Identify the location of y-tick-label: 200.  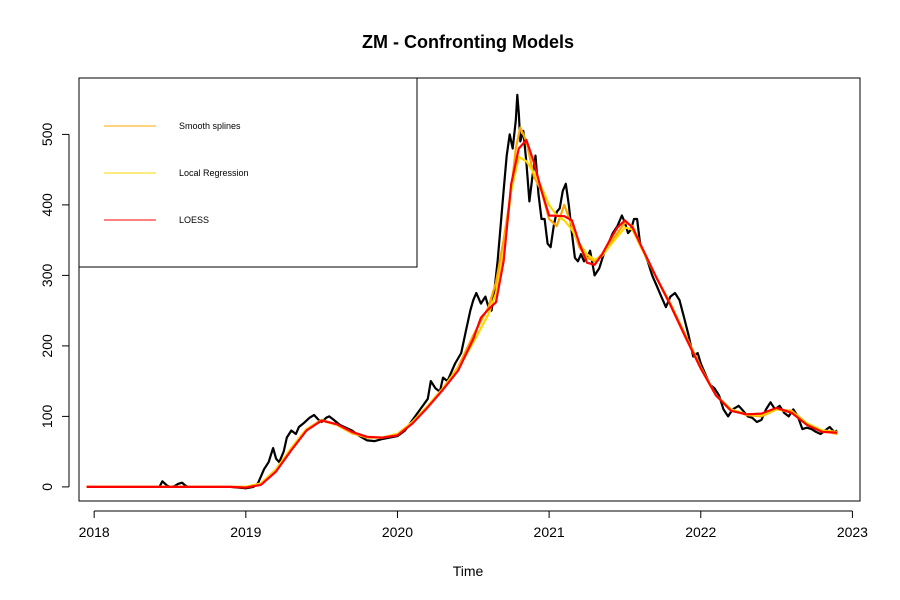
(47, 346).